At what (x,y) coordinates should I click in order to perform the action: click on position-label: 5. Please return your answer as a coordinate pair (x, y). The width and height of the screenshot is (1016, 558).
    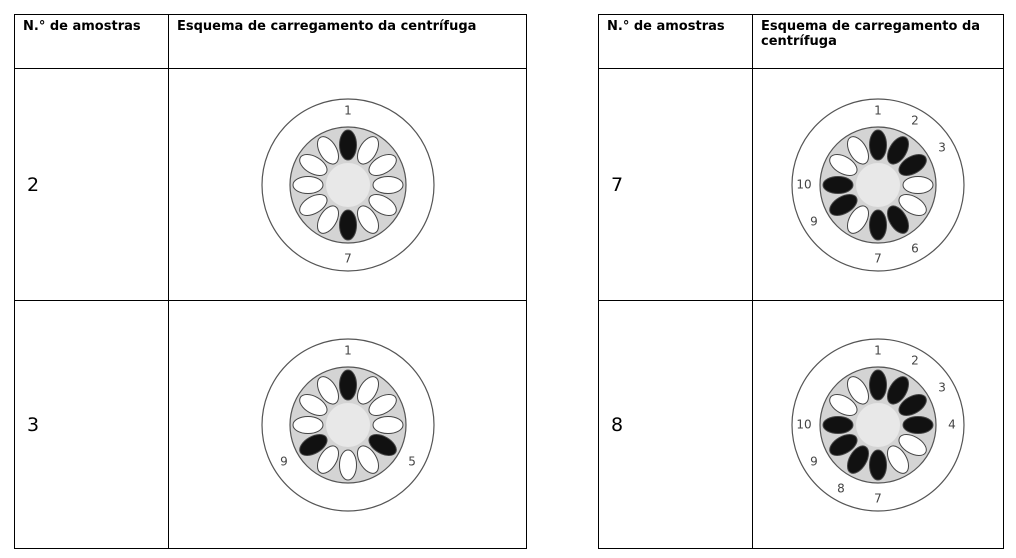
    Looking at the image, I should click on (412, 461).